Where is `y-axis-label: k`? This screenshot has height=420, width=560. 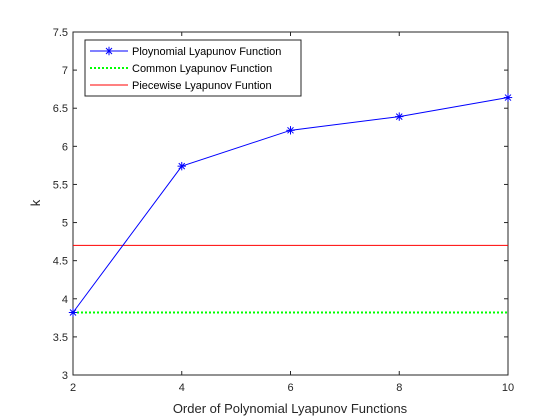
y-axis-label: k is located at coordinates (35, 202).